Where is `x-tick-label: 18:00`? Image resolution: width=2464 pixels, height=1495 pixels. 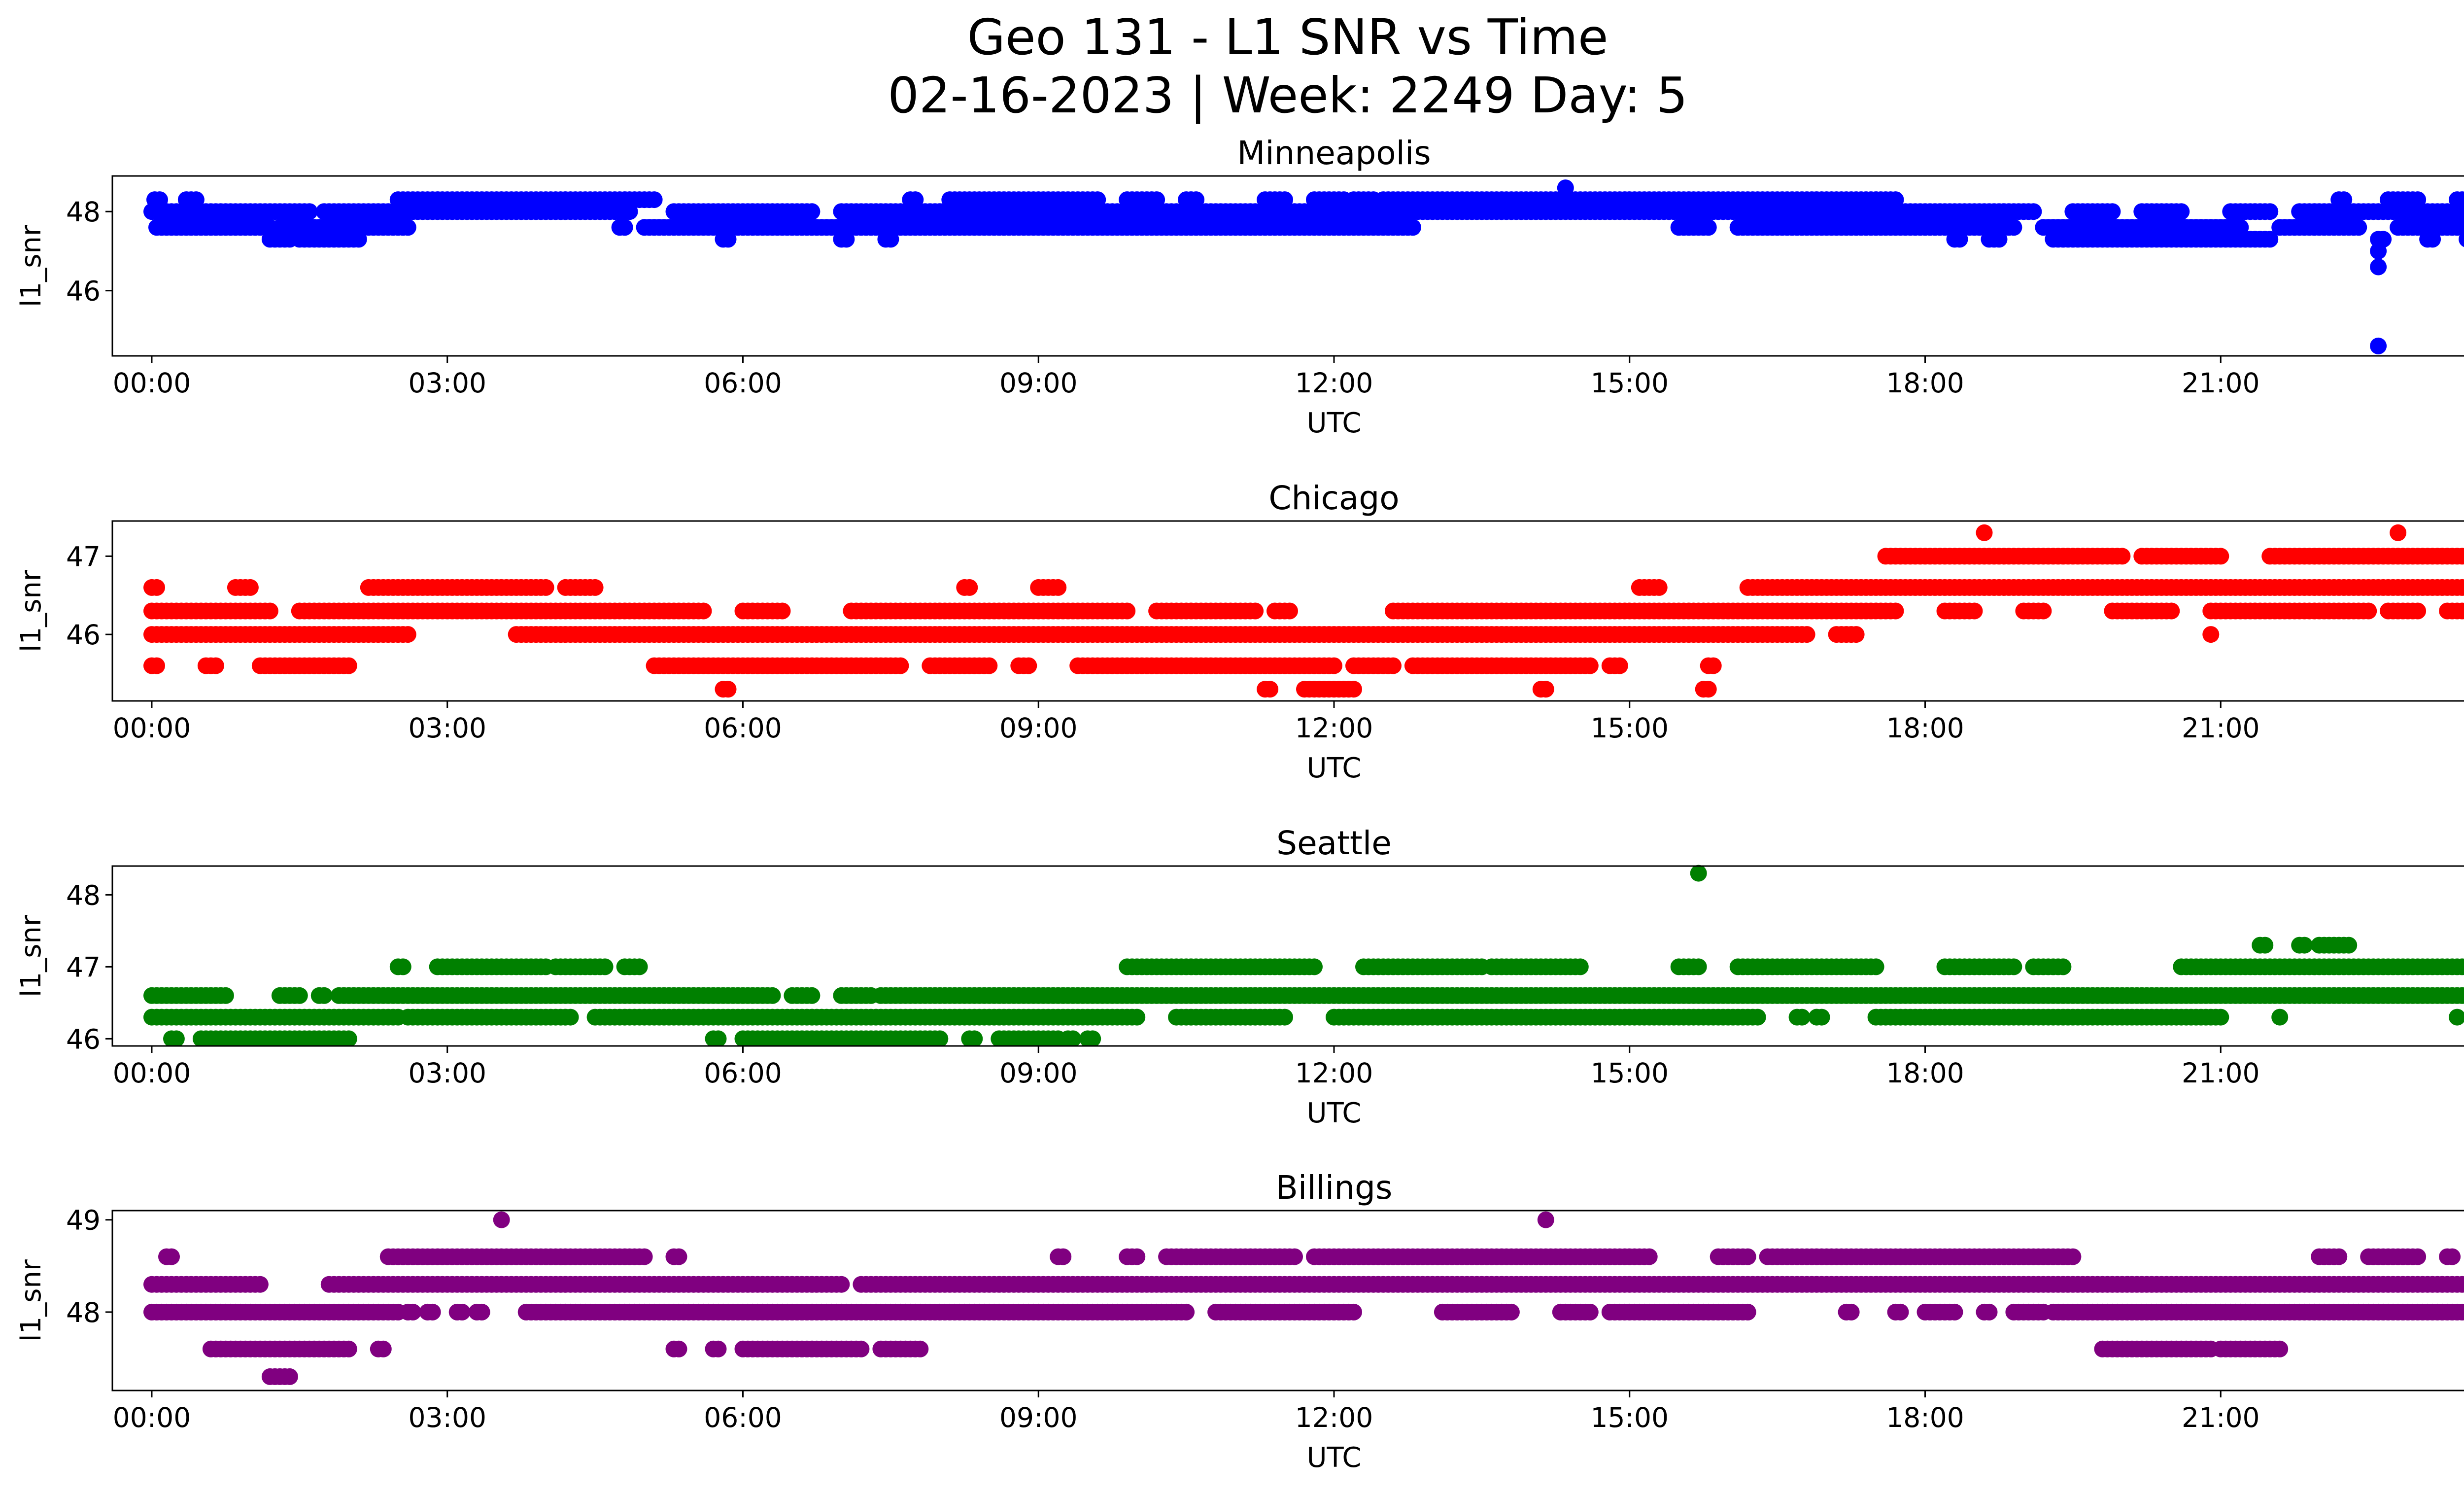 x-tick-label: 18:00 is located at coordinates (1925, 1073).